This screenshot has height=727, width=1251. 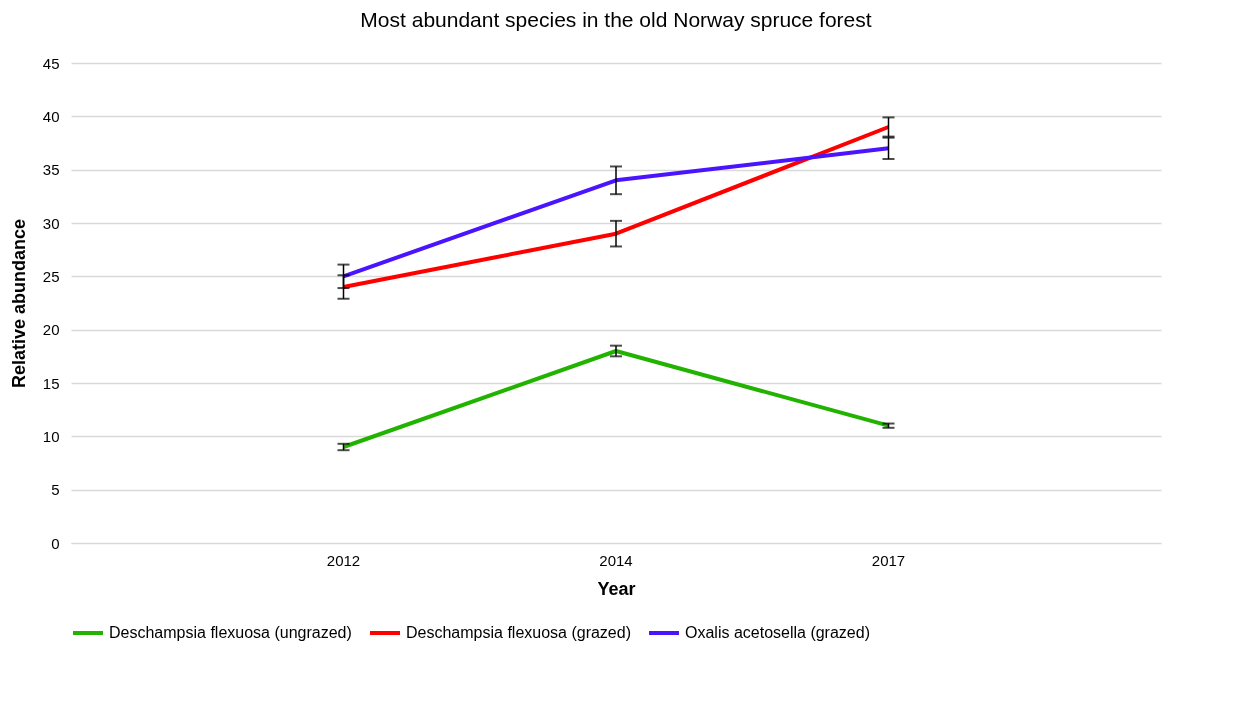 I want to click on x-tick-label: 2017, so click(x=888, y=560).